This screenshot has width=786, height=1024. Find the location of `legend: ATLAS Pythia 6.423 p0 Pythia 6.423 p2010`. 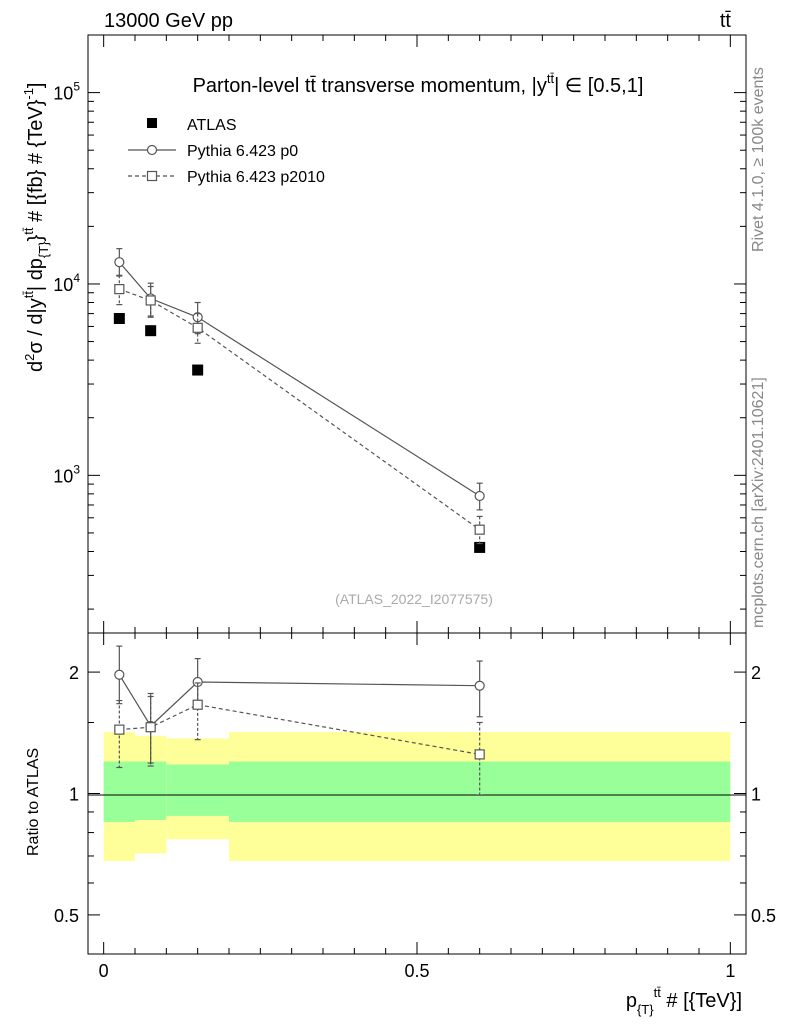

legend: ATLAS Pythia 6.423 p0 Pythia 6.423 p2010 is located at coordinates (226, 151).